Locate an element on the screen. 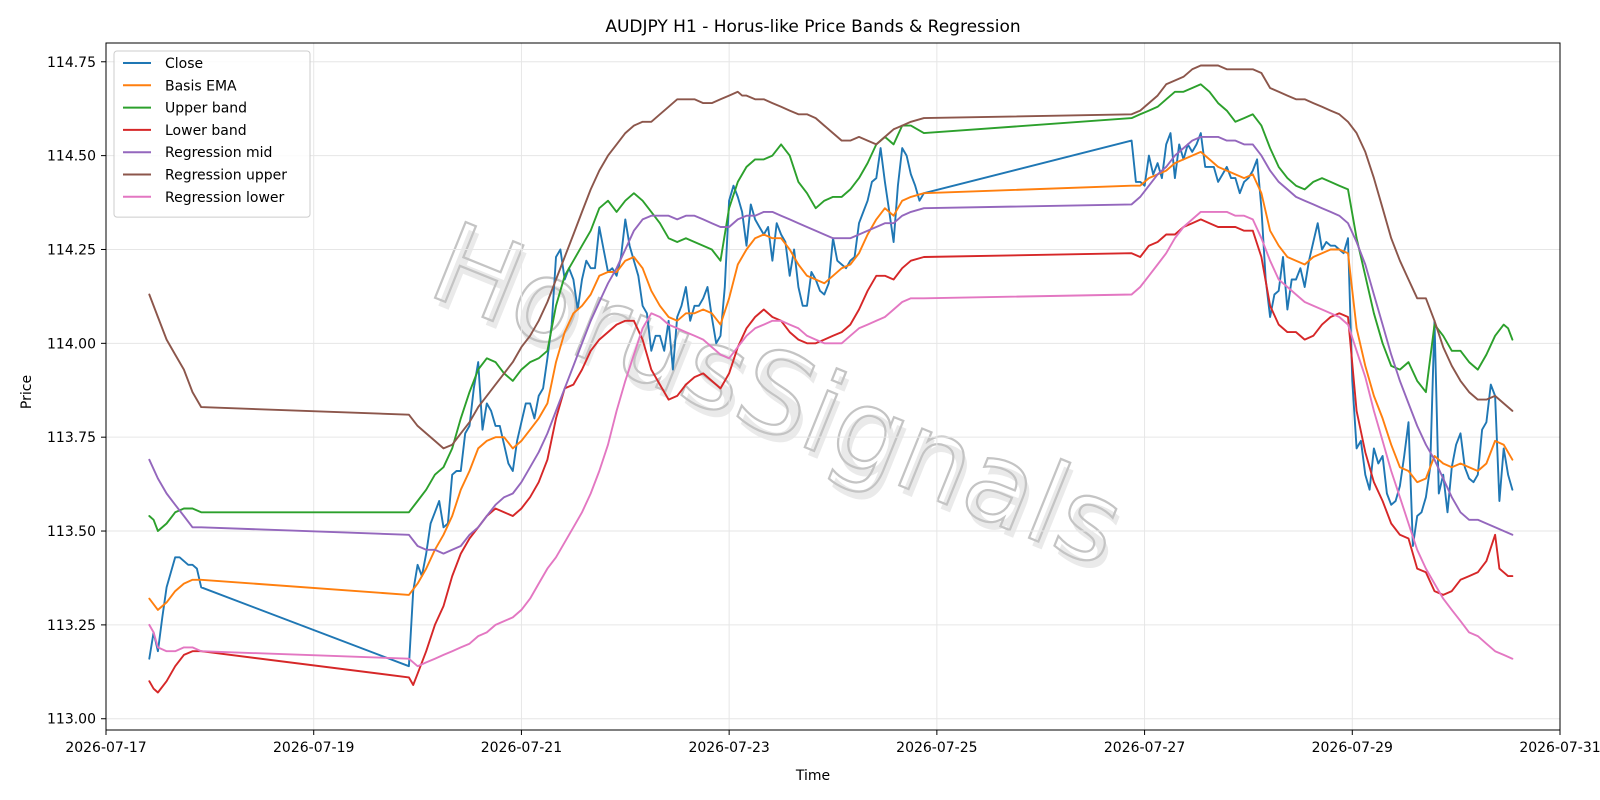  x-tick-label: 2026-07-21 is located at coordinates (521, 748).